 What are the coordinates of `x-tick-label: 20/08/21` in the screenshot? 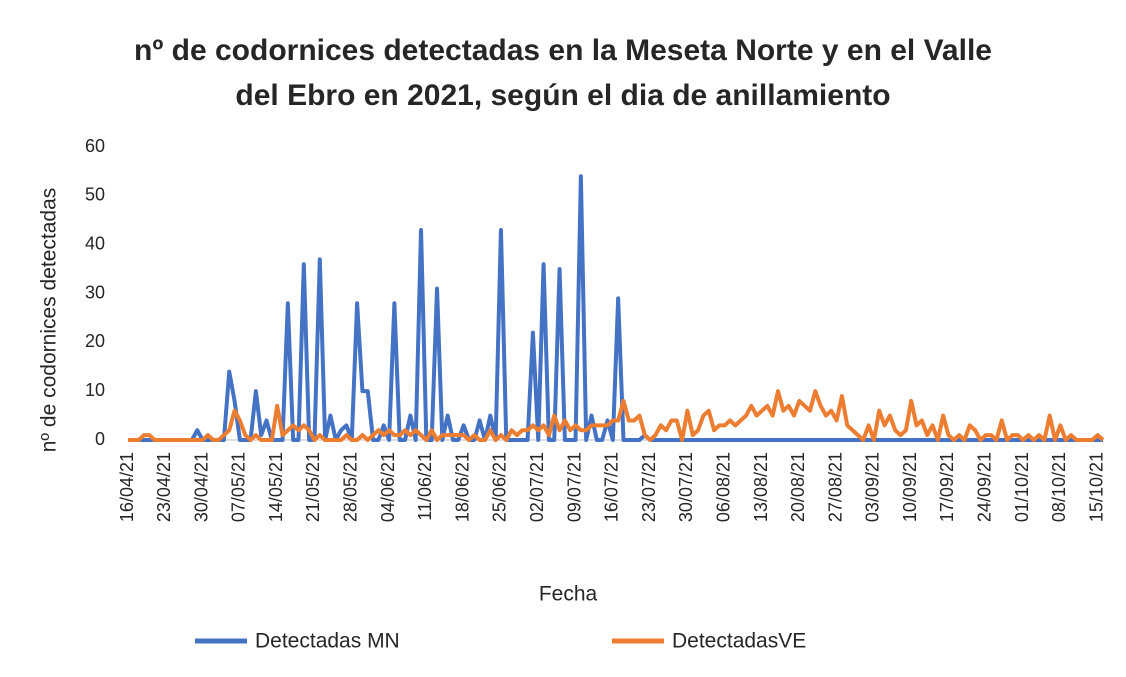 It's located at (798, 487).